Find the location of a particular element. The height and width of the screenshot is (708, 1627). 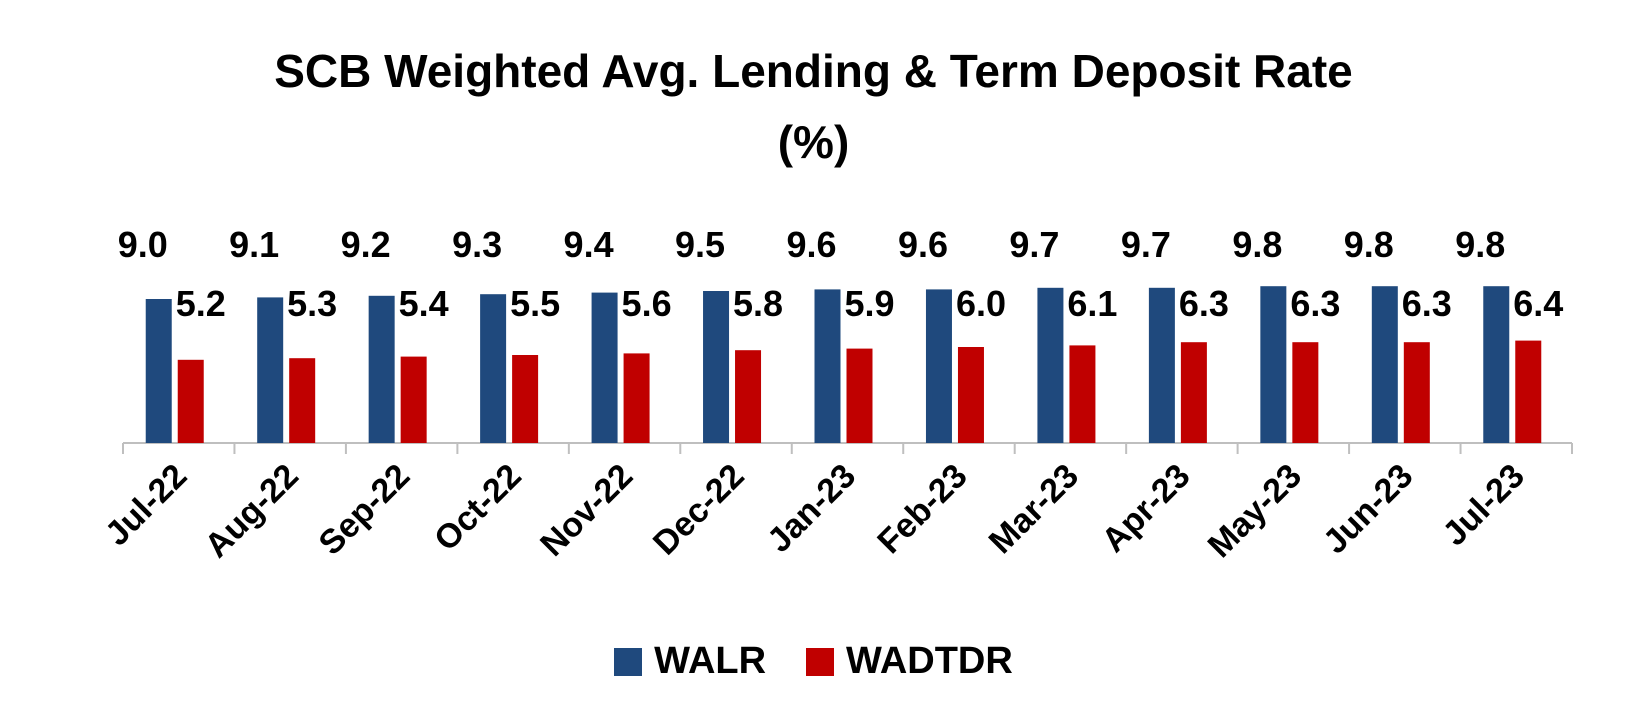

data-label-wadtdr: 5.5 is located at coordinates (535, 303).